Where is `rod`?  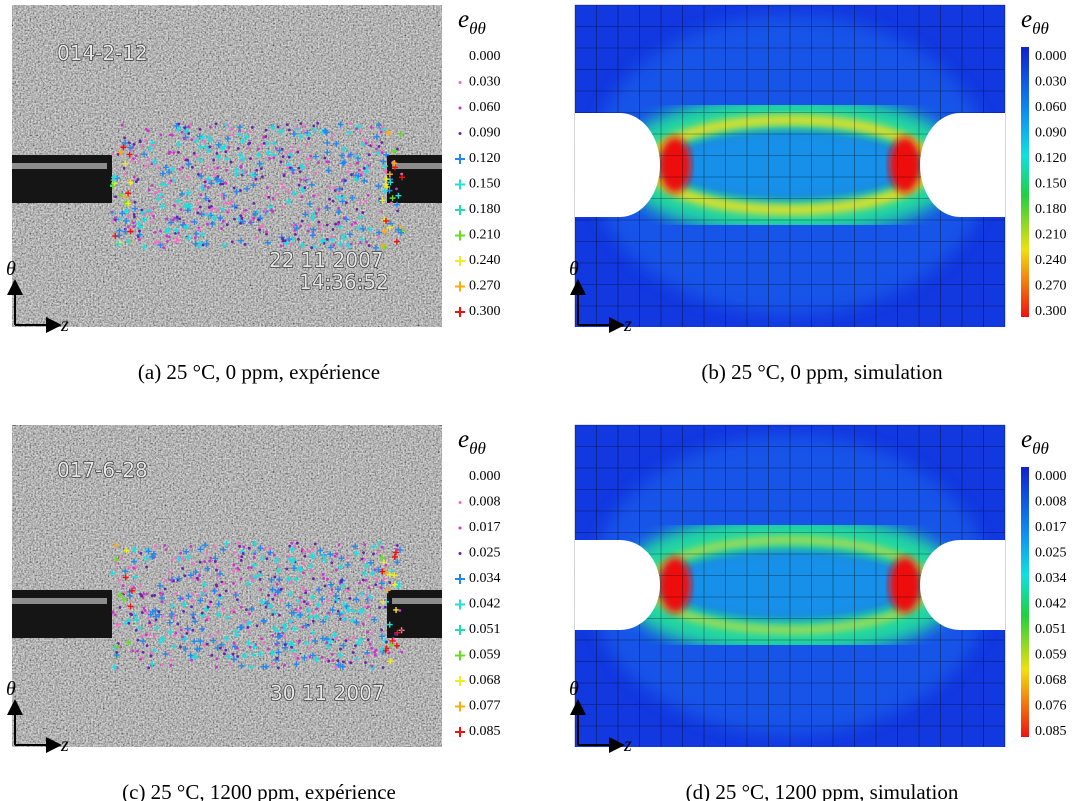 rod is located at coordinates (414, 614).